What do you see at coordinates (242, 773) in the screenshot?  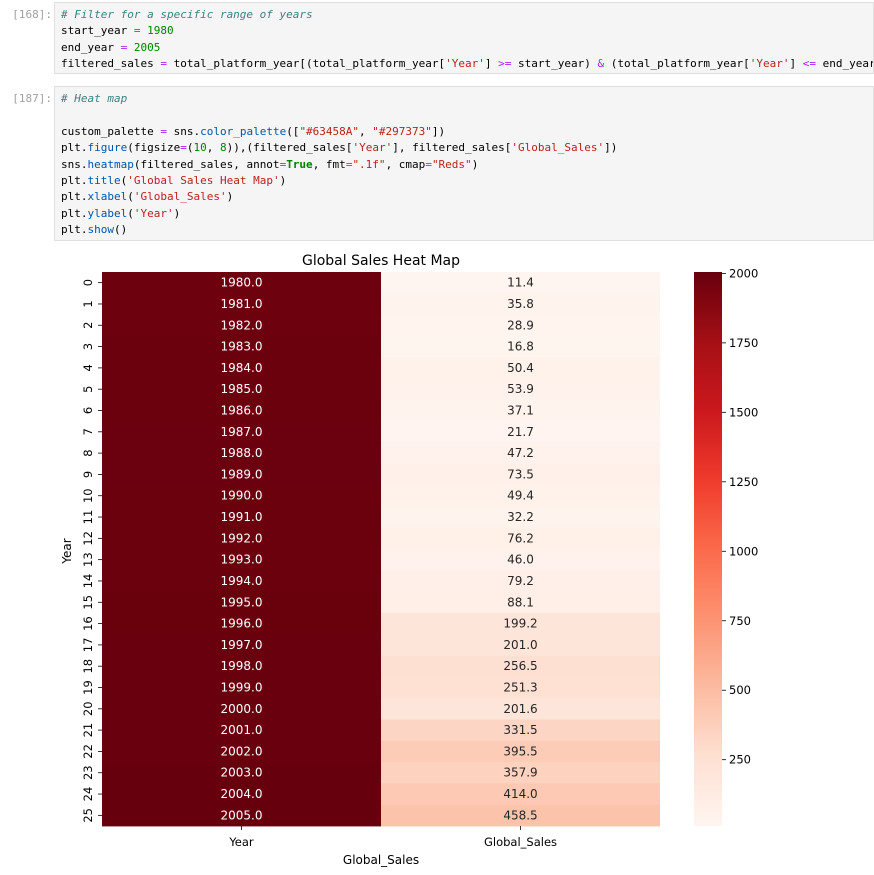 I see `cell-annotation: 2003.0` at bounding box center [242, 773].